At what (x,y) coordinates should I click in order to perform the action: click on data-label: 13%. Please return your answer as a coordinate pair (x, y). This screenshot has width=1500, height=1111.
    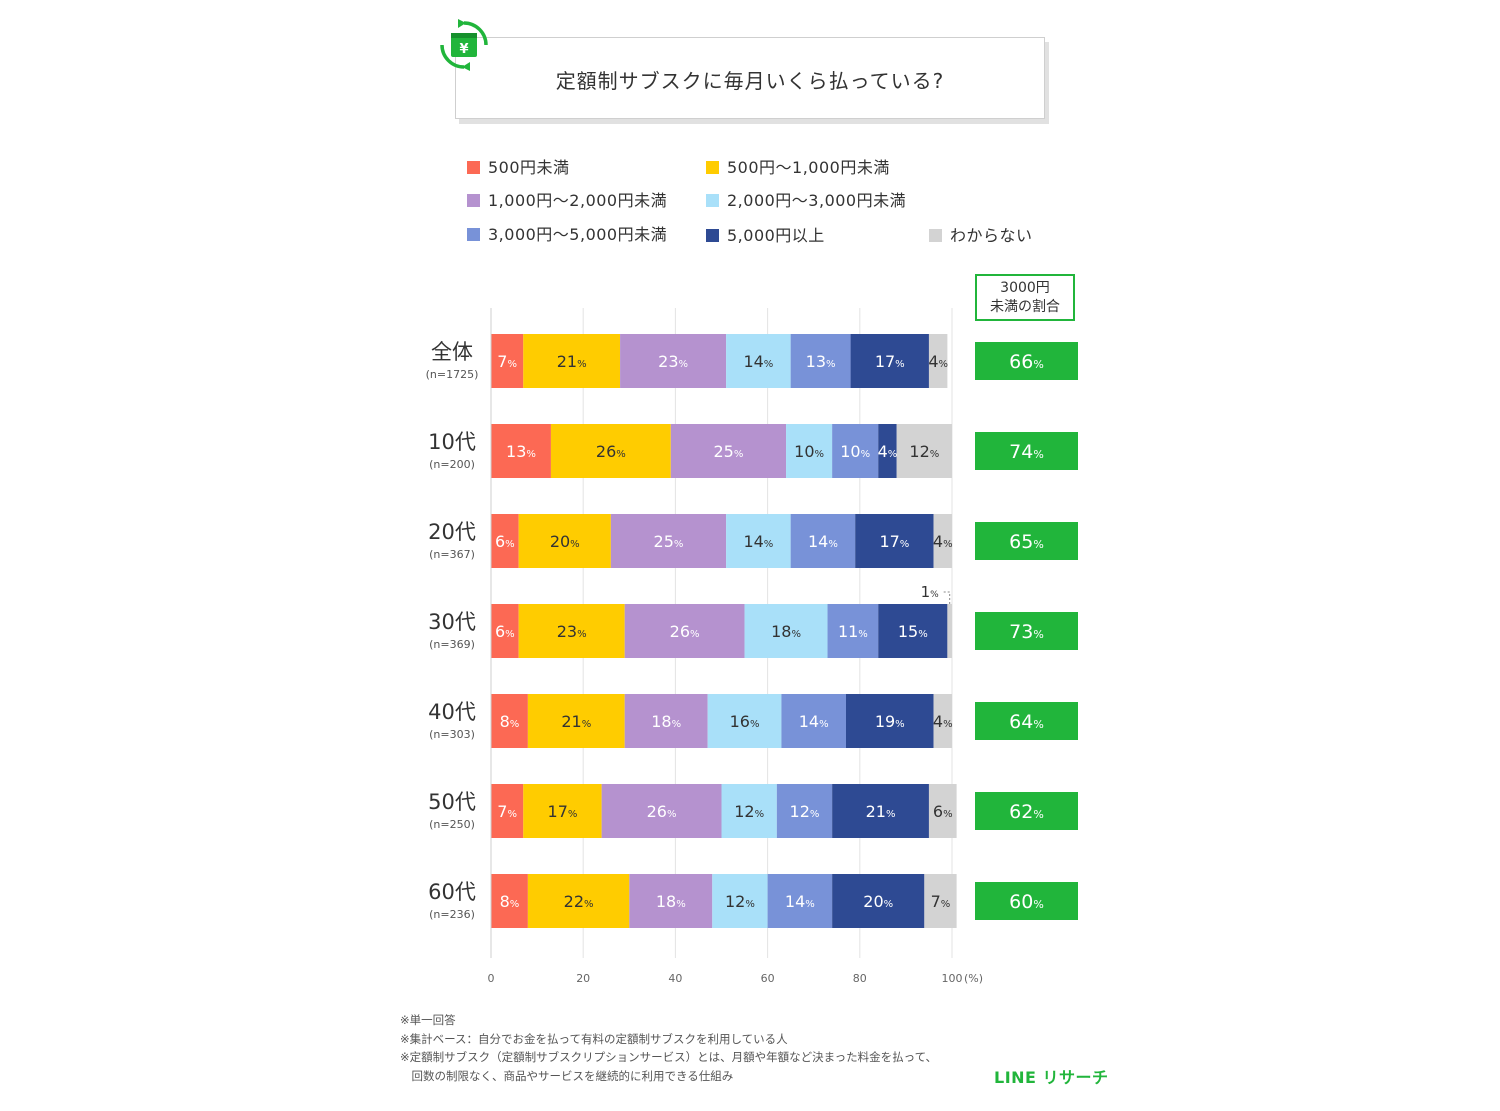
    Looking at the image, I should click on (521, 451).